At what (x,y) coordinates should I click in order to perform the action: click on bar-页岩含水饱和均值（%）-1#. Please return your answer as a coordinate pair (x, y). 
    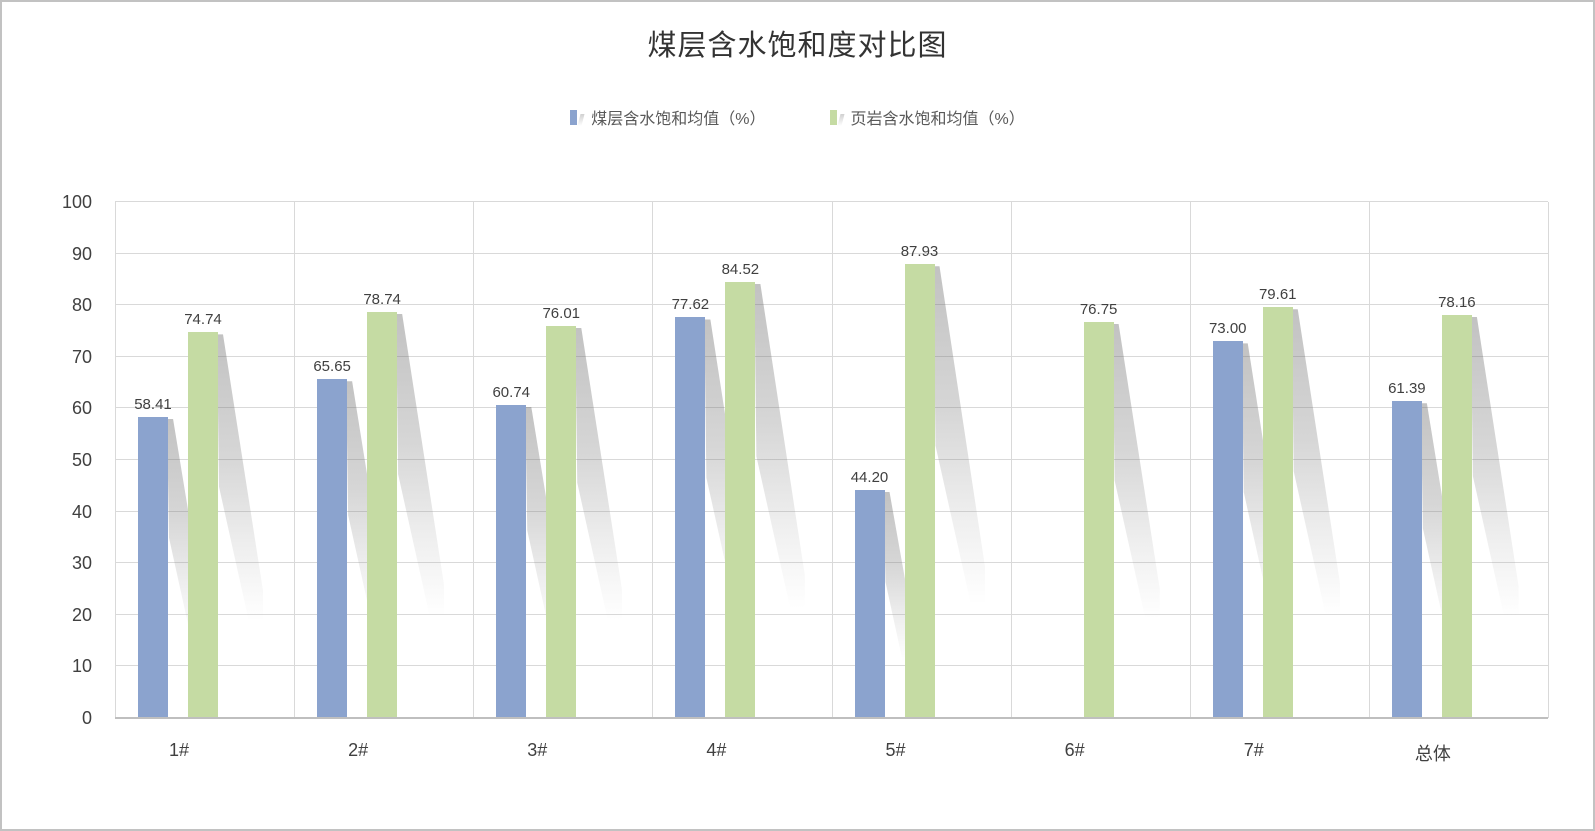
    Looking at the image, I should click on (203, 525).